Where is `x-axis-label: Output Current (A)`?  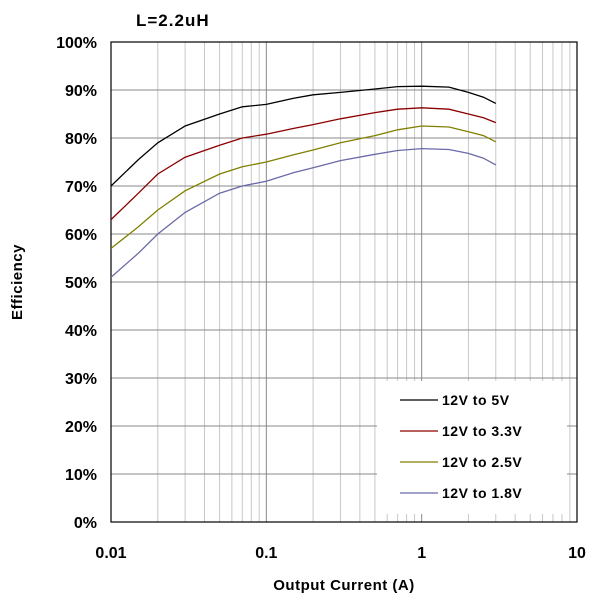
x-axis-label: Output Current (A) is located at coordinates (343, 585).